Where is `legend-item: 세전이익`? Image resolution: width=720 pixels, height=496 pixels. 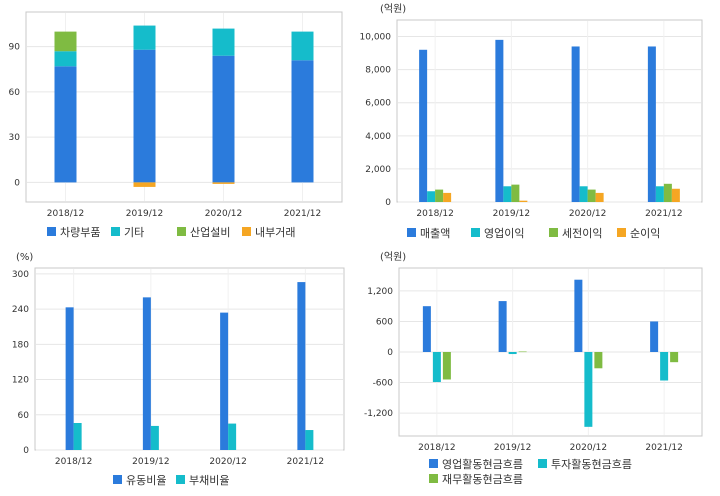
legend-item: 세전이익 is located at coordinates (575, 233).